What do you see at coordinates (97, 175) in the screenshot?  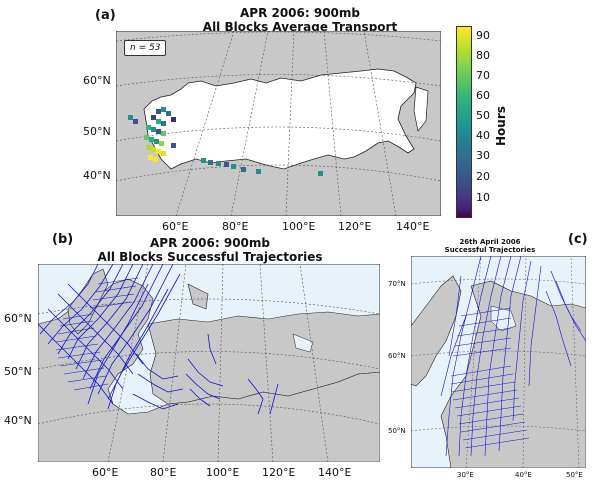 I see `panel-a-lat-tick-40: 40°N` at bounding box center [97, 175].